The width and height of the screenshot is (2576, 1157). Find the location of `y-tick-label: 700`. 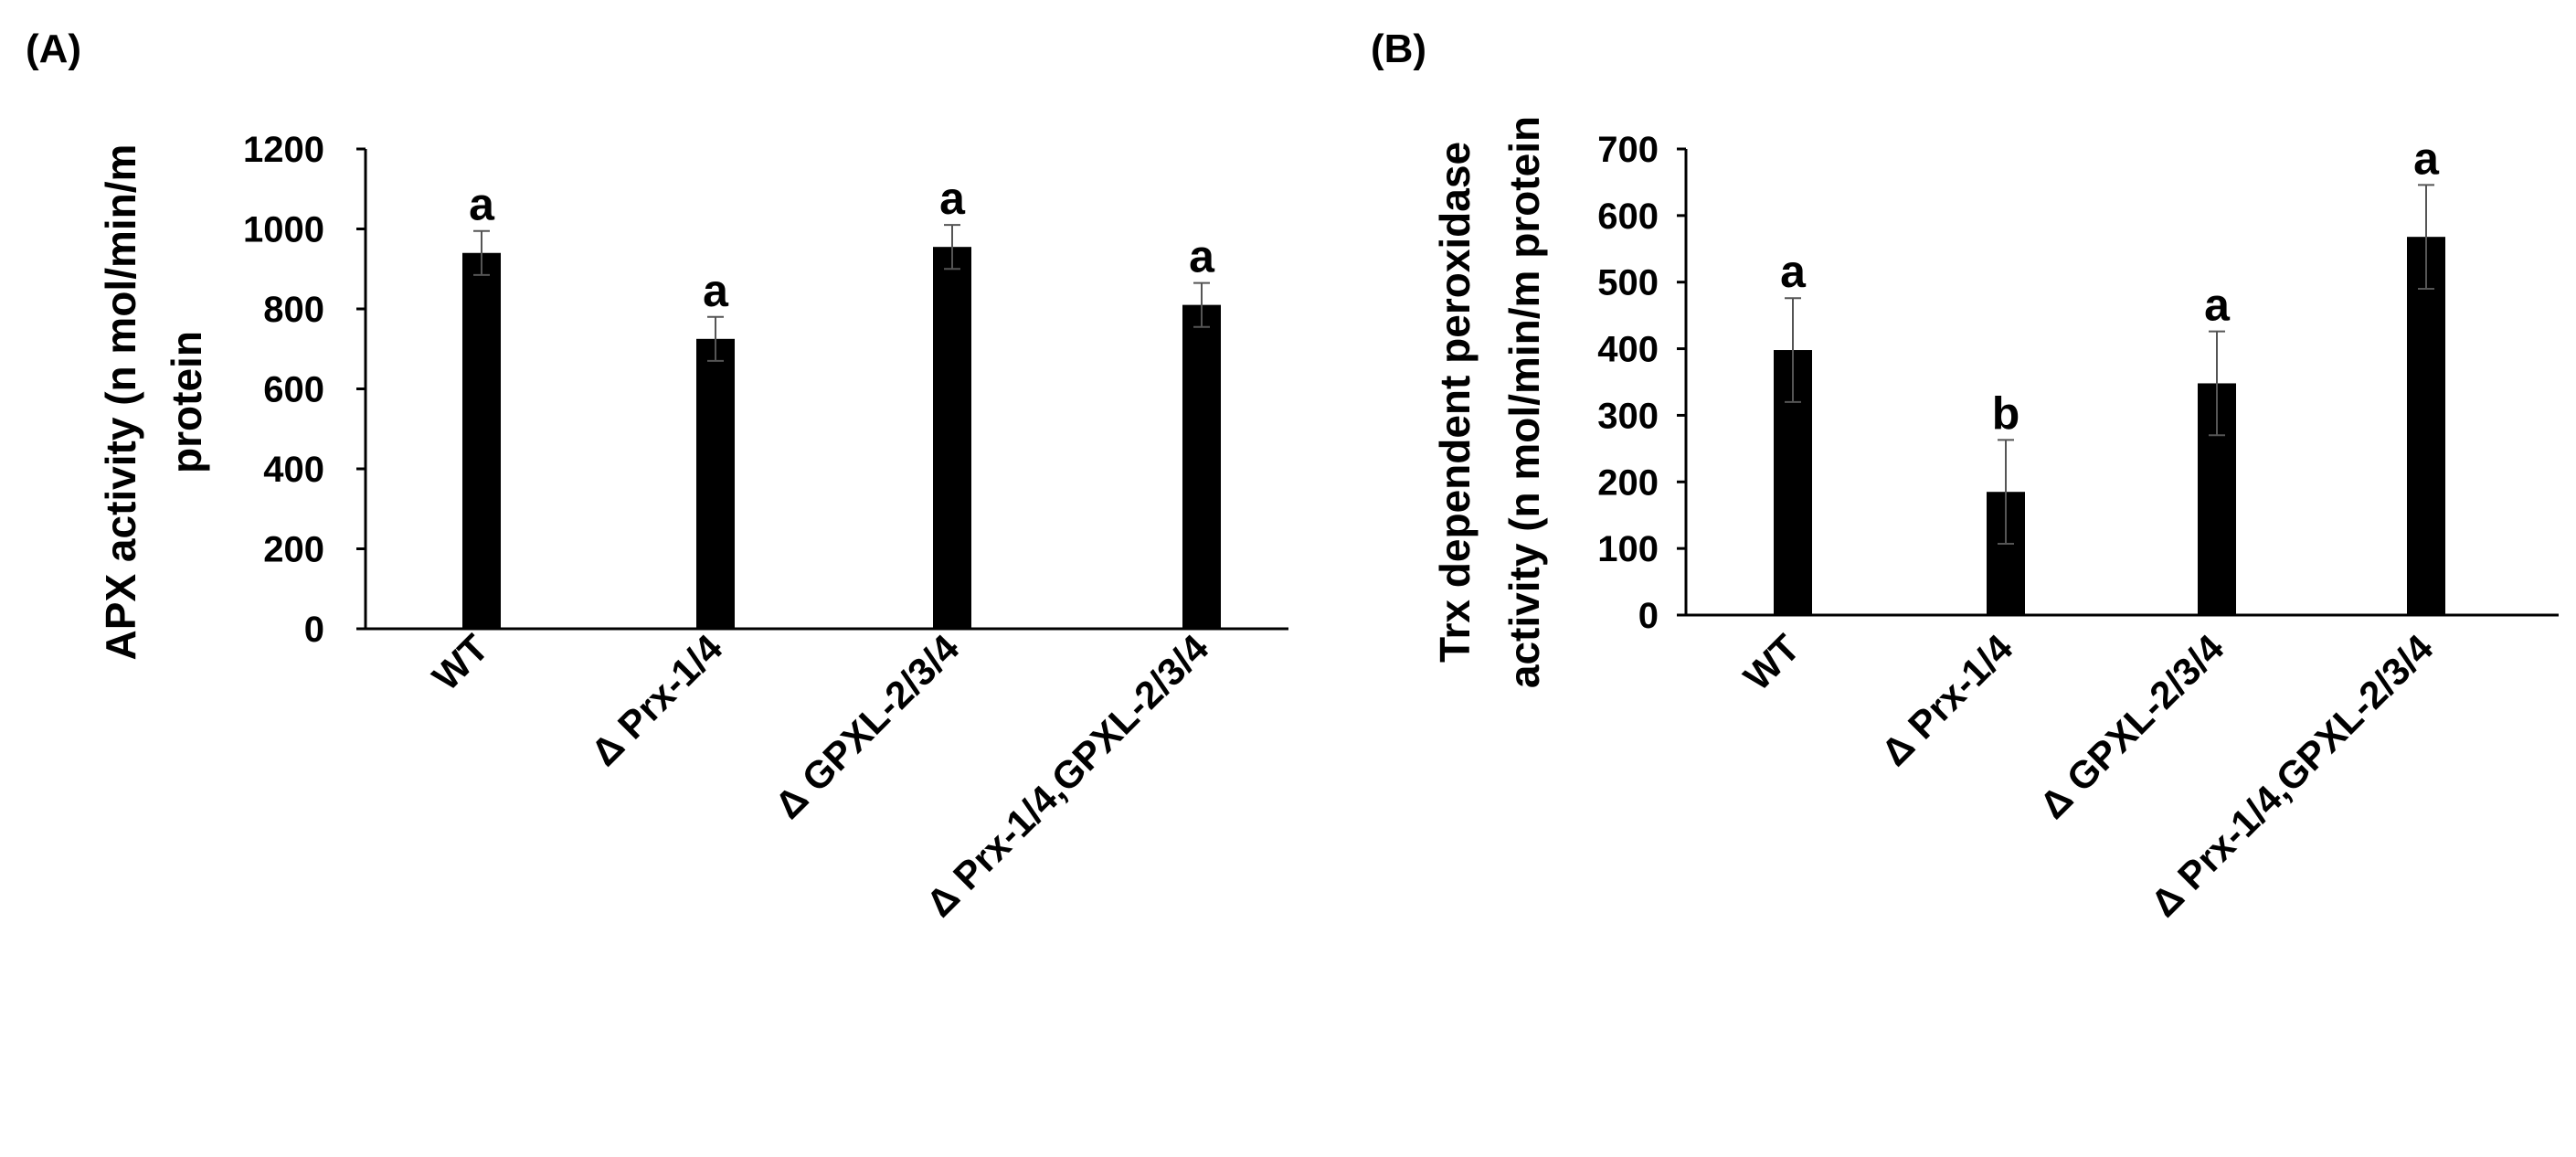

y-tick-label: 700 is located at coordinates (1628, 150).